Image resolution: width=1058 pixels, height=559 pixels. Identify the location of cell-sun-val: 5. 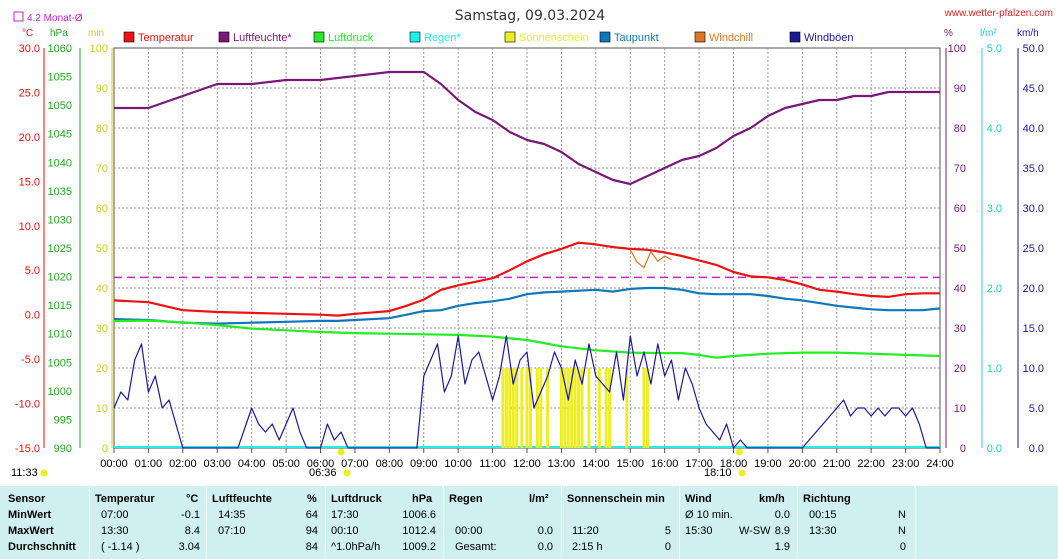
(667, 531).